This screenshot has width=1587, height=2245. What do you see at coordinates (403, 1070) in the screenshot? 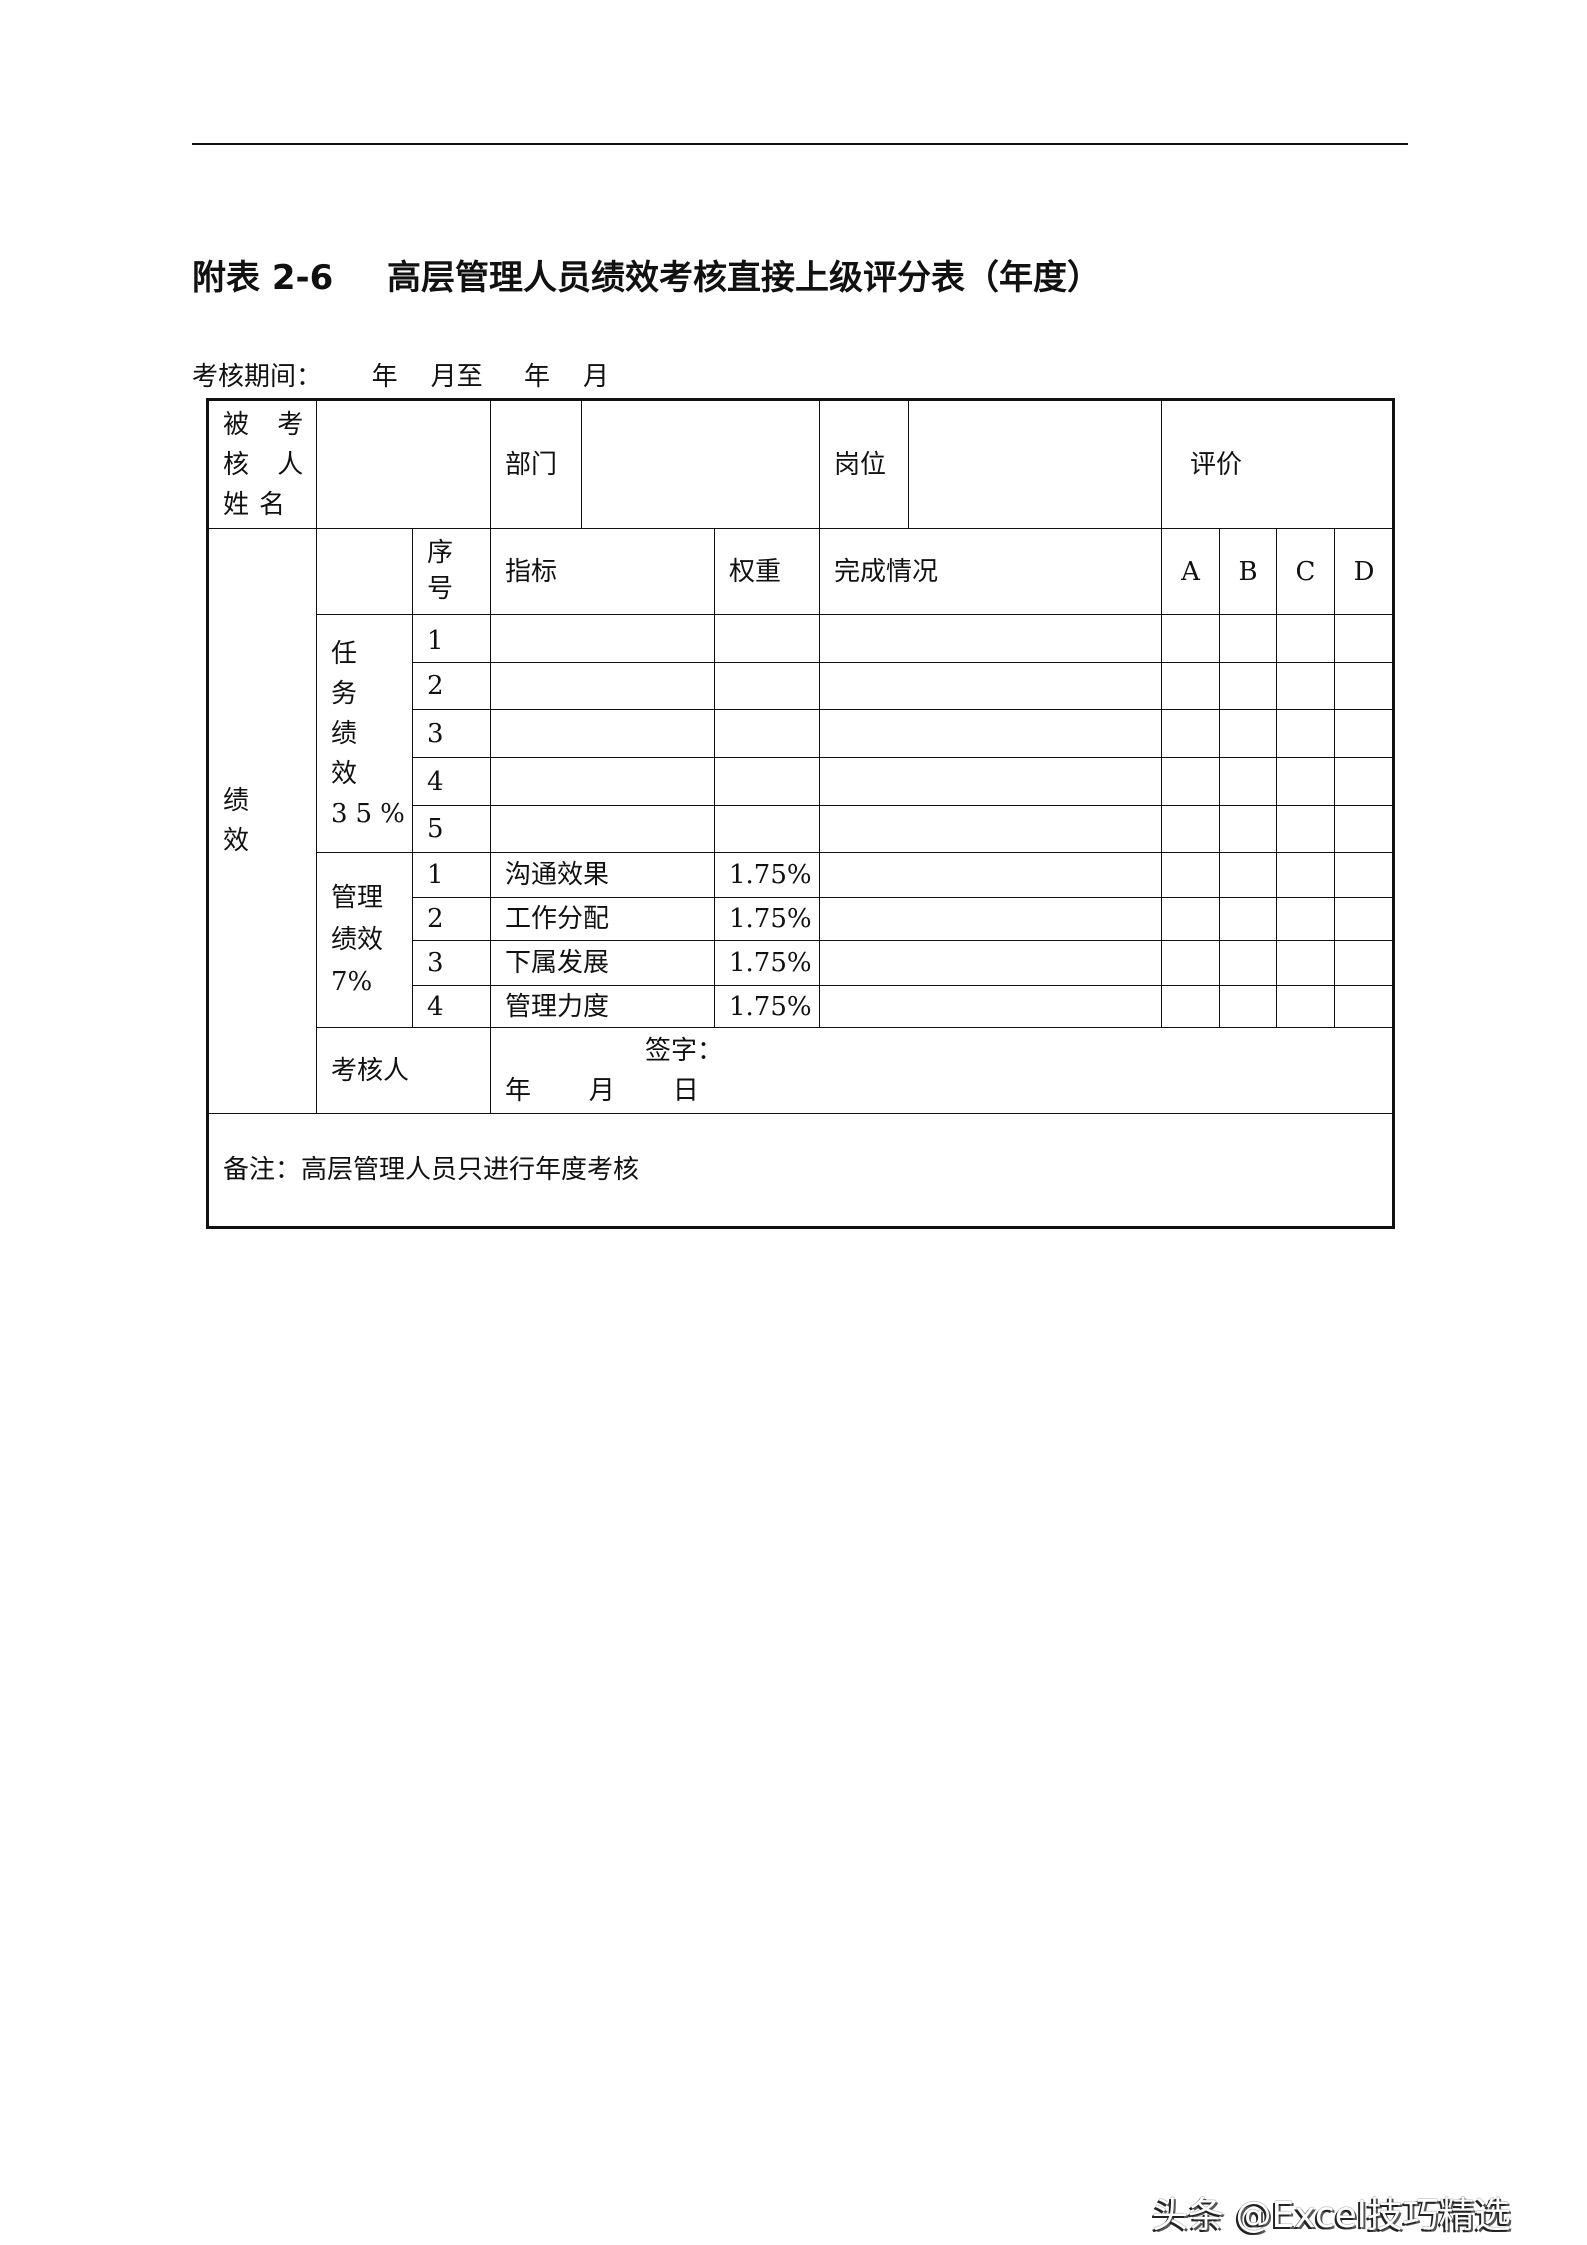
I see `reviewer-label: 考核人` at bounding box center [403, 1070].